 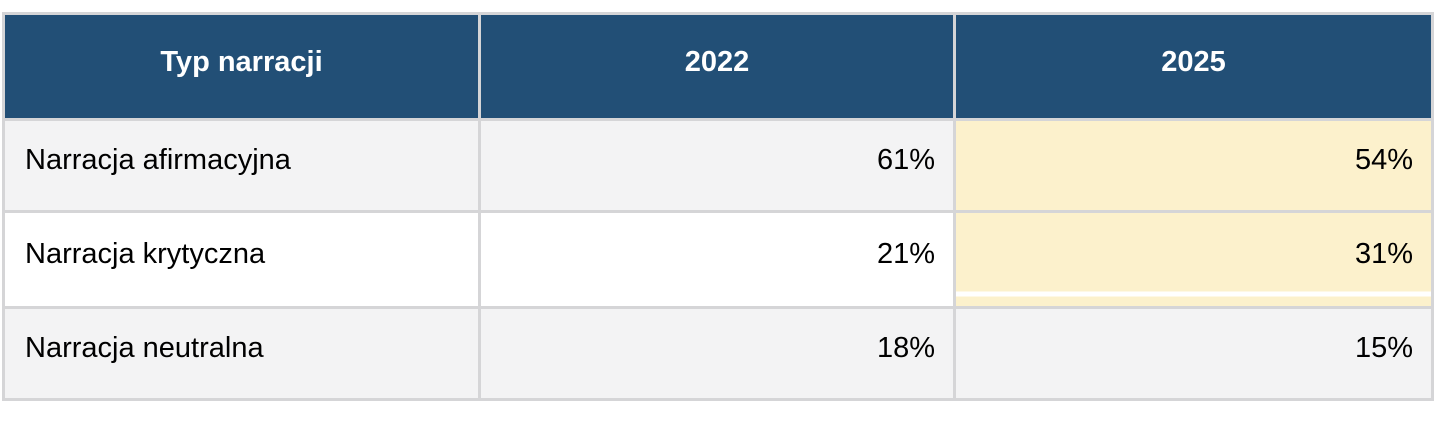 What do you see at coordinates (241, 66) in the screenshot?
I see `header-cell-typ-narracji: Typ narracji` at bounding box center [241, 66].